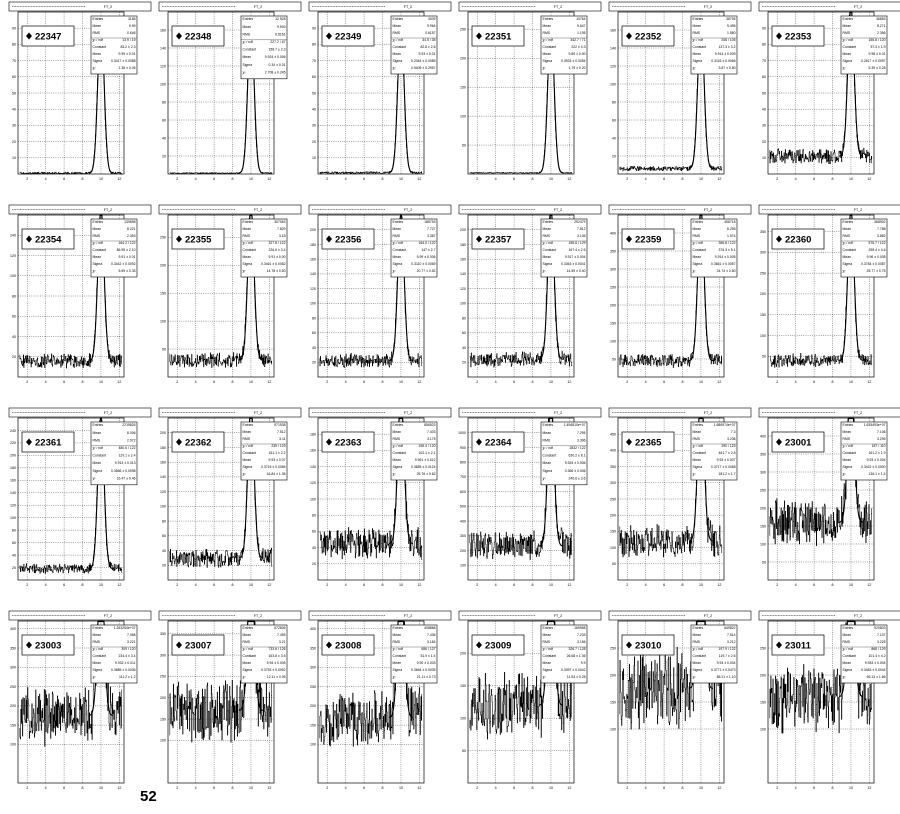 The image size is (900, 814). Describe the element at coordinates (577, 40) in the screenshot. I see `stats-value: 342.7 / 71` at that location.